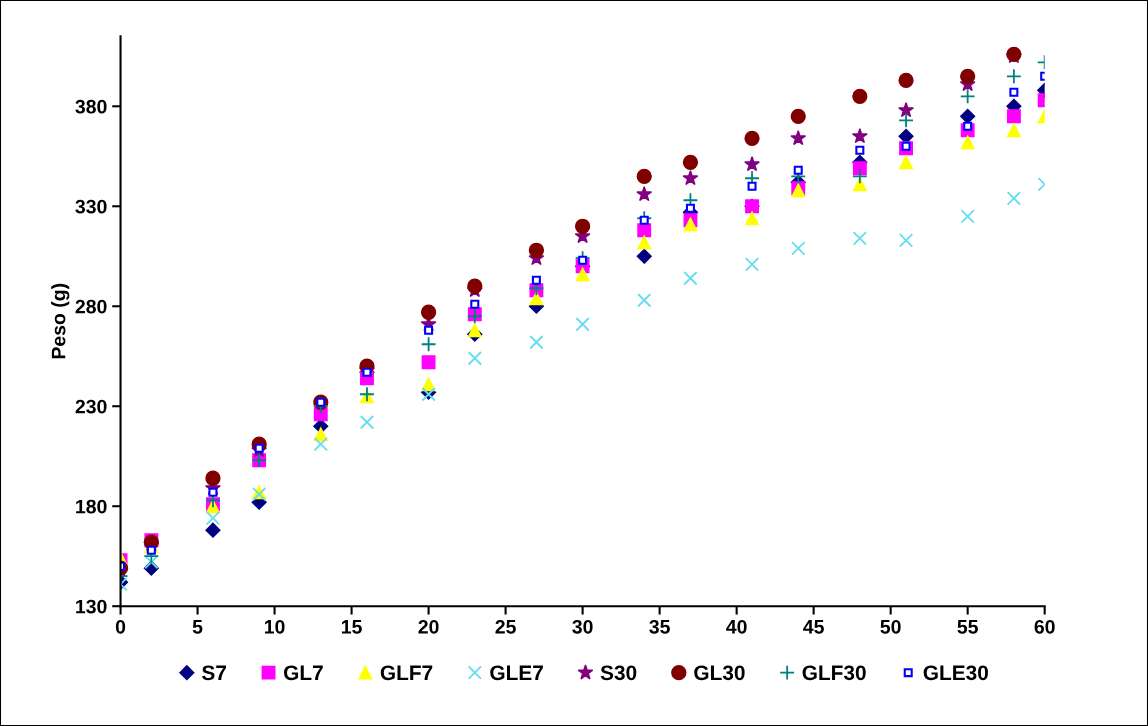  I want to click on x-tick-label: 50, so click(890, 626).